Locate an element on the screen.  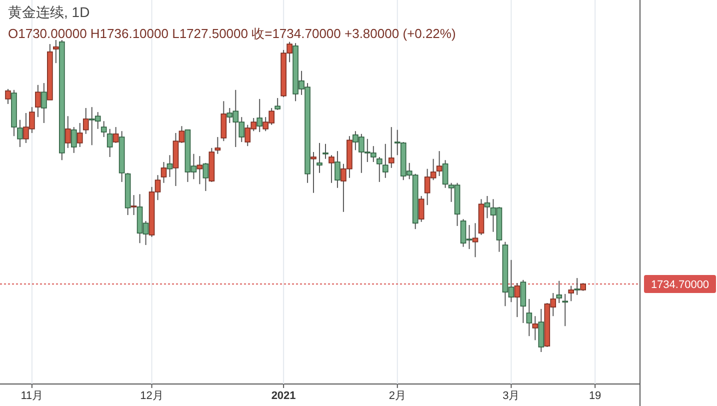
x-tick-label: 2月 is located at coordinates (397, 396).